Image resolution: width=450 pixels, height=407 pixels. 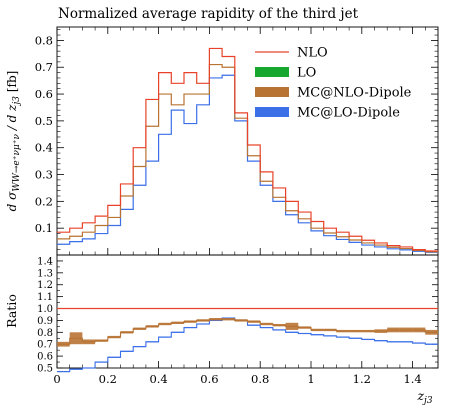 I want to click on x-tick-label: 1.2, so click(x=362, y=379).